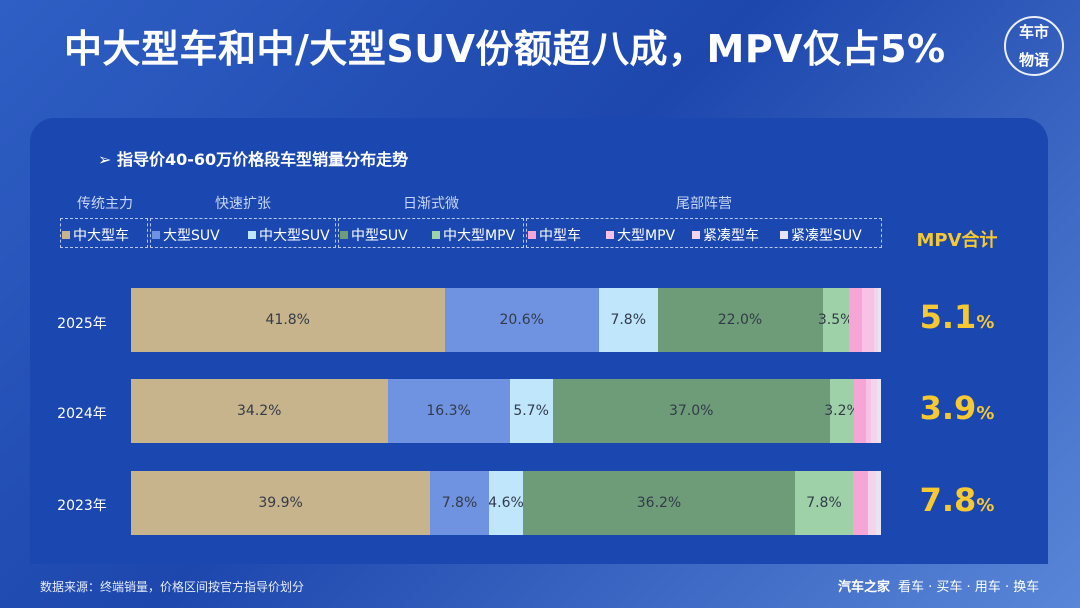 Image resolution: width=1080 pixels, height=608 pixels. I want to click on group-label-expanding: 快速扩张, so click(243, 204).